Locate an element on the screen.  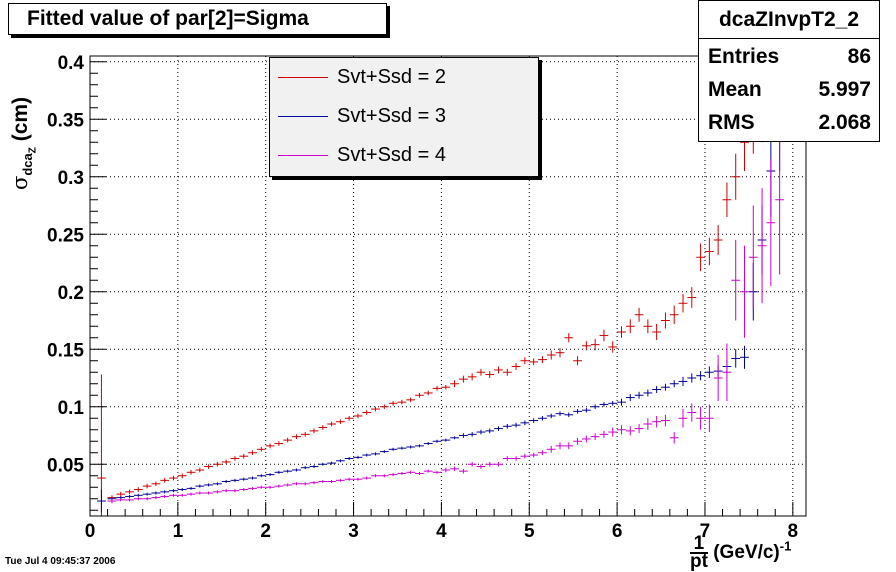
y-tick-label: 0.05 is located at coordinates (65, 465).